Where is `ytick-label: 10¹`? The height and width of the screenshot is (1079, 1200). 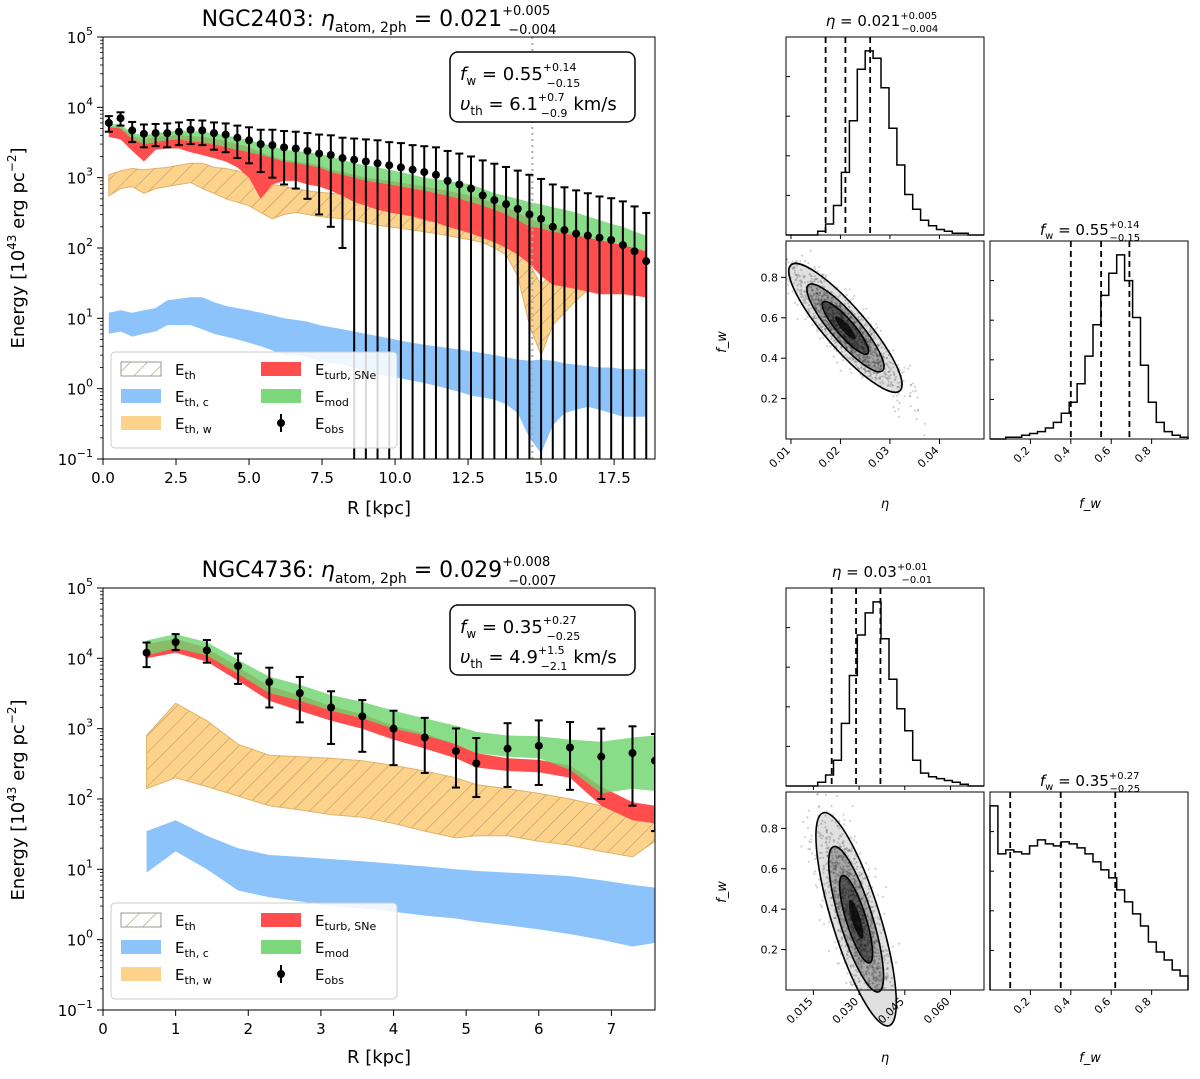 ytick-label: 10¹ is located at coordinates (80, 317).